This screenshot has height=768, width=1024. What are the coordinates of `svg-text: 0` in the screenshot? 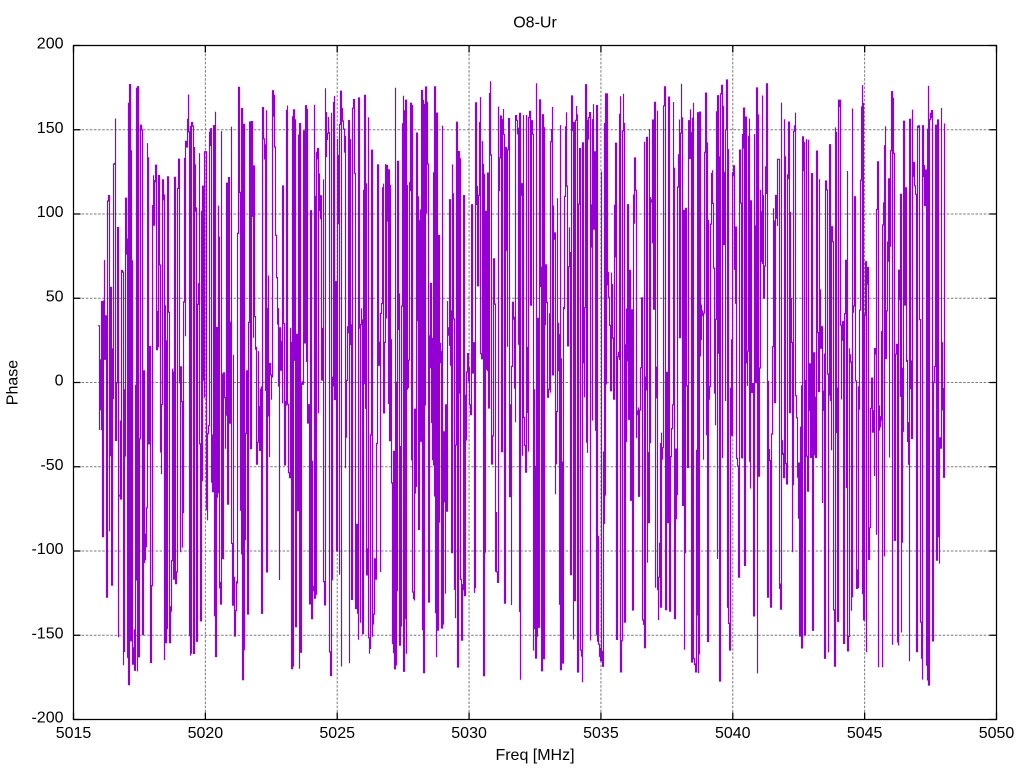 It's located at (59, 381).